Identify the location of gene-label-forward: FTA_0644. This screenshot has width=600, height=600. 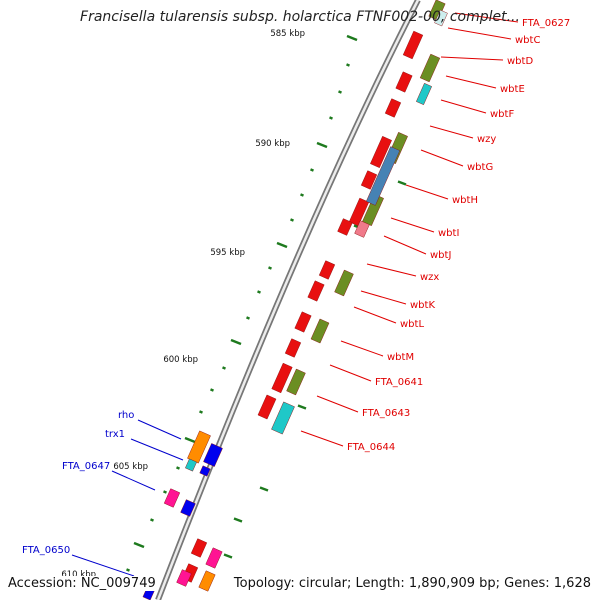
(371, 447).